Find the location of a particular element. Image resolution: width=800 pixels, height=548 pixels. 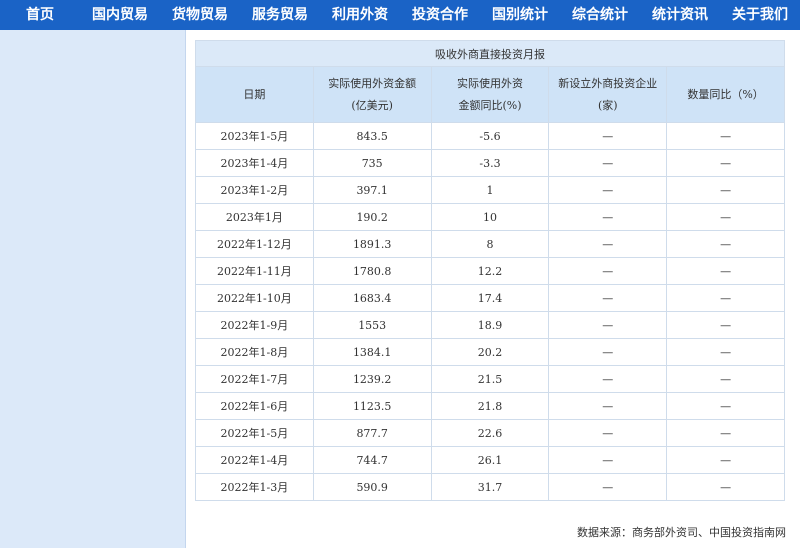

table-cell: 18.9 is located at coordinates (490, 325).